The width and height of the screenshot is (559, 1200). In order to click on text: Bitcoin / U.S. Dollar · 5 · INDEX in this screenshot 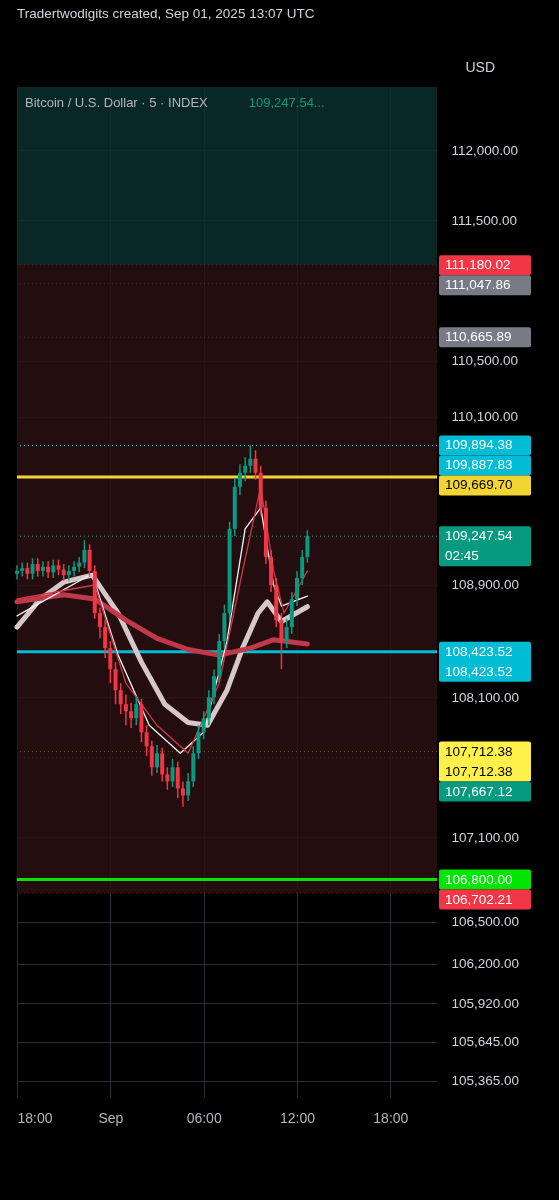, I will do `click(117, 102)`.